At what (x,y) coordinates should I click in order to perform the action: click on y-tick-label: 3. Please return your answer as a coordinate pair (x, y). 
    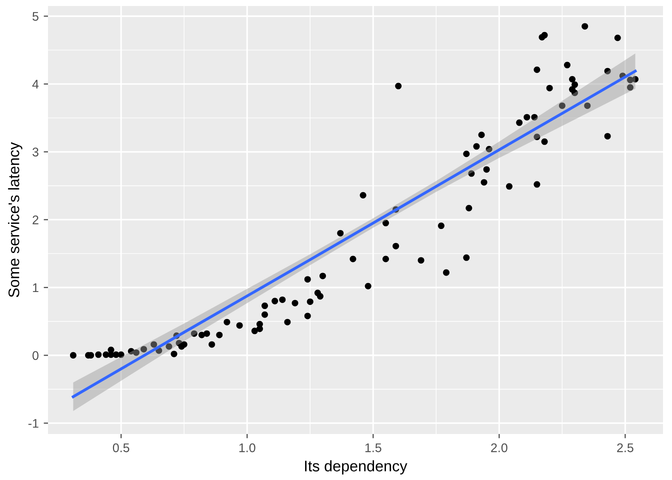
    Looking at the image, I should click on (35, 152).